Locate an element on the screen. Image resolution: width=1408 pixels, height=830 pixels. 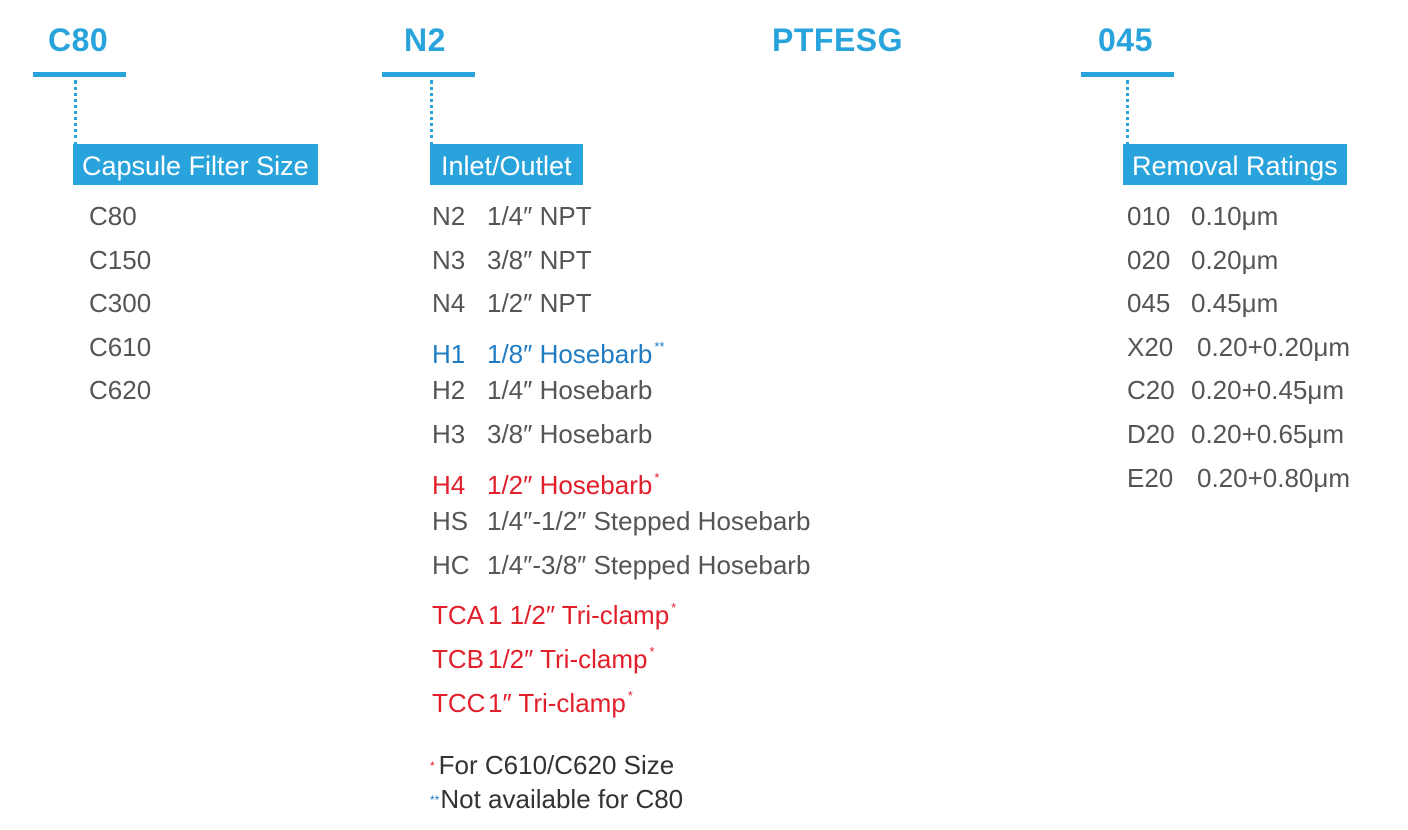
rating-item: D20 0.20+0.65μm is located at coordinates (1238, 436).